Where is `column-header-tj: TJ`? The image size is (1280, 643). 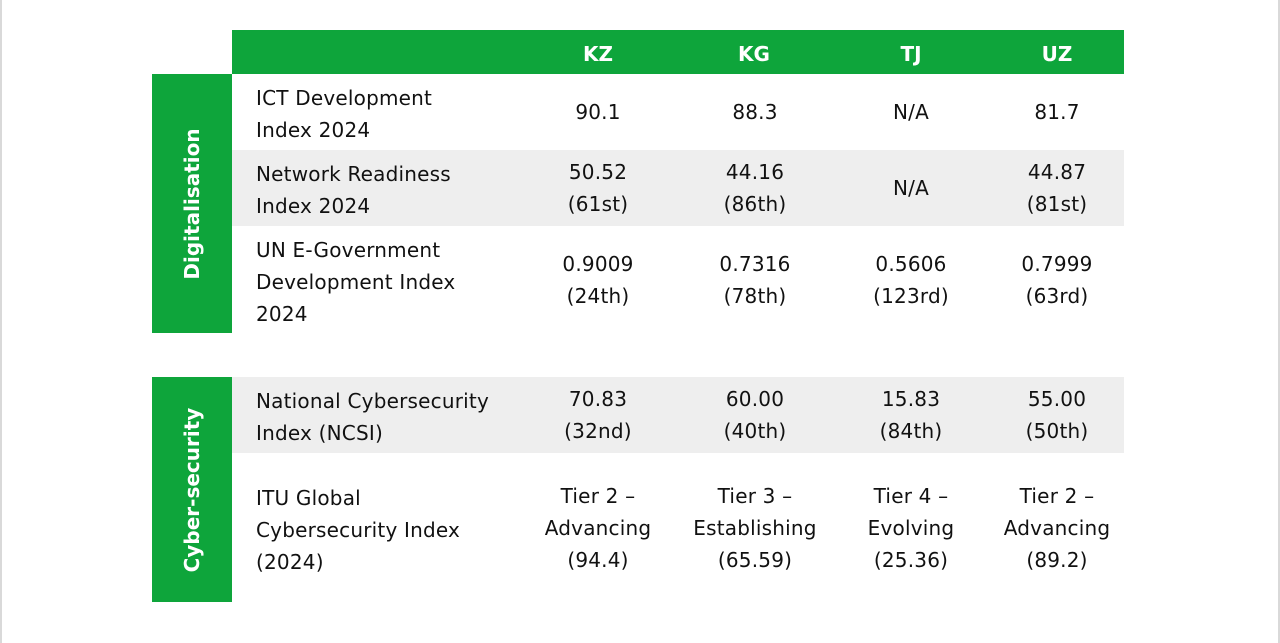 column-header-tj: TJ is located at coordinates (911, 54).